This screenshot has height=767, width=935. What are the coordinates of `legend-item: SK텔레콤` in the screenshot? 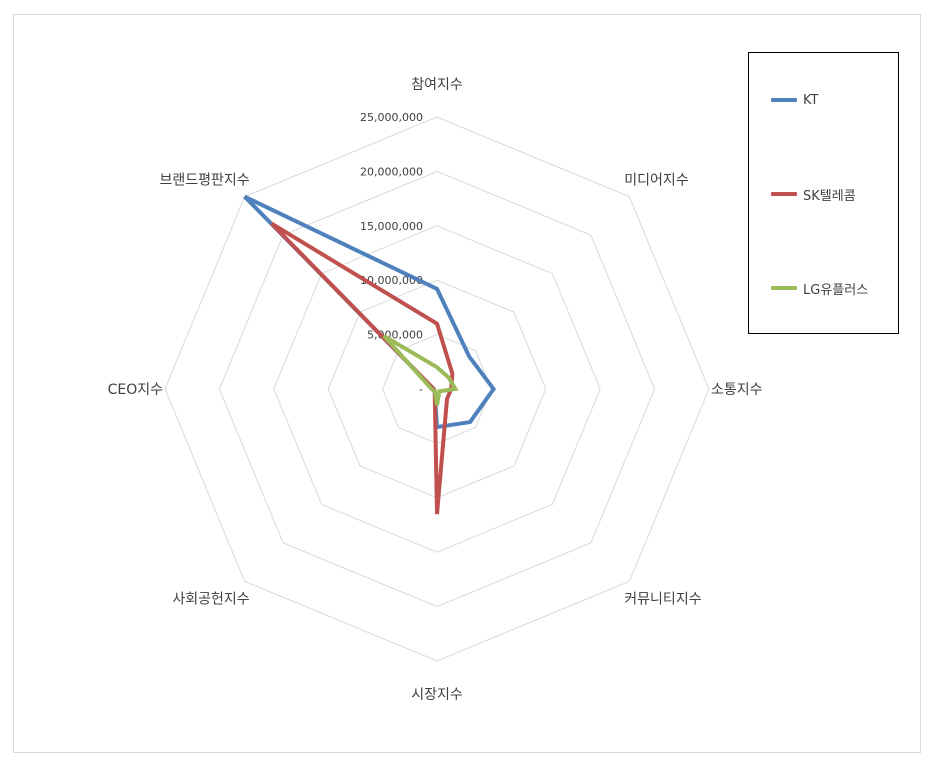 It's located at (813, 194).